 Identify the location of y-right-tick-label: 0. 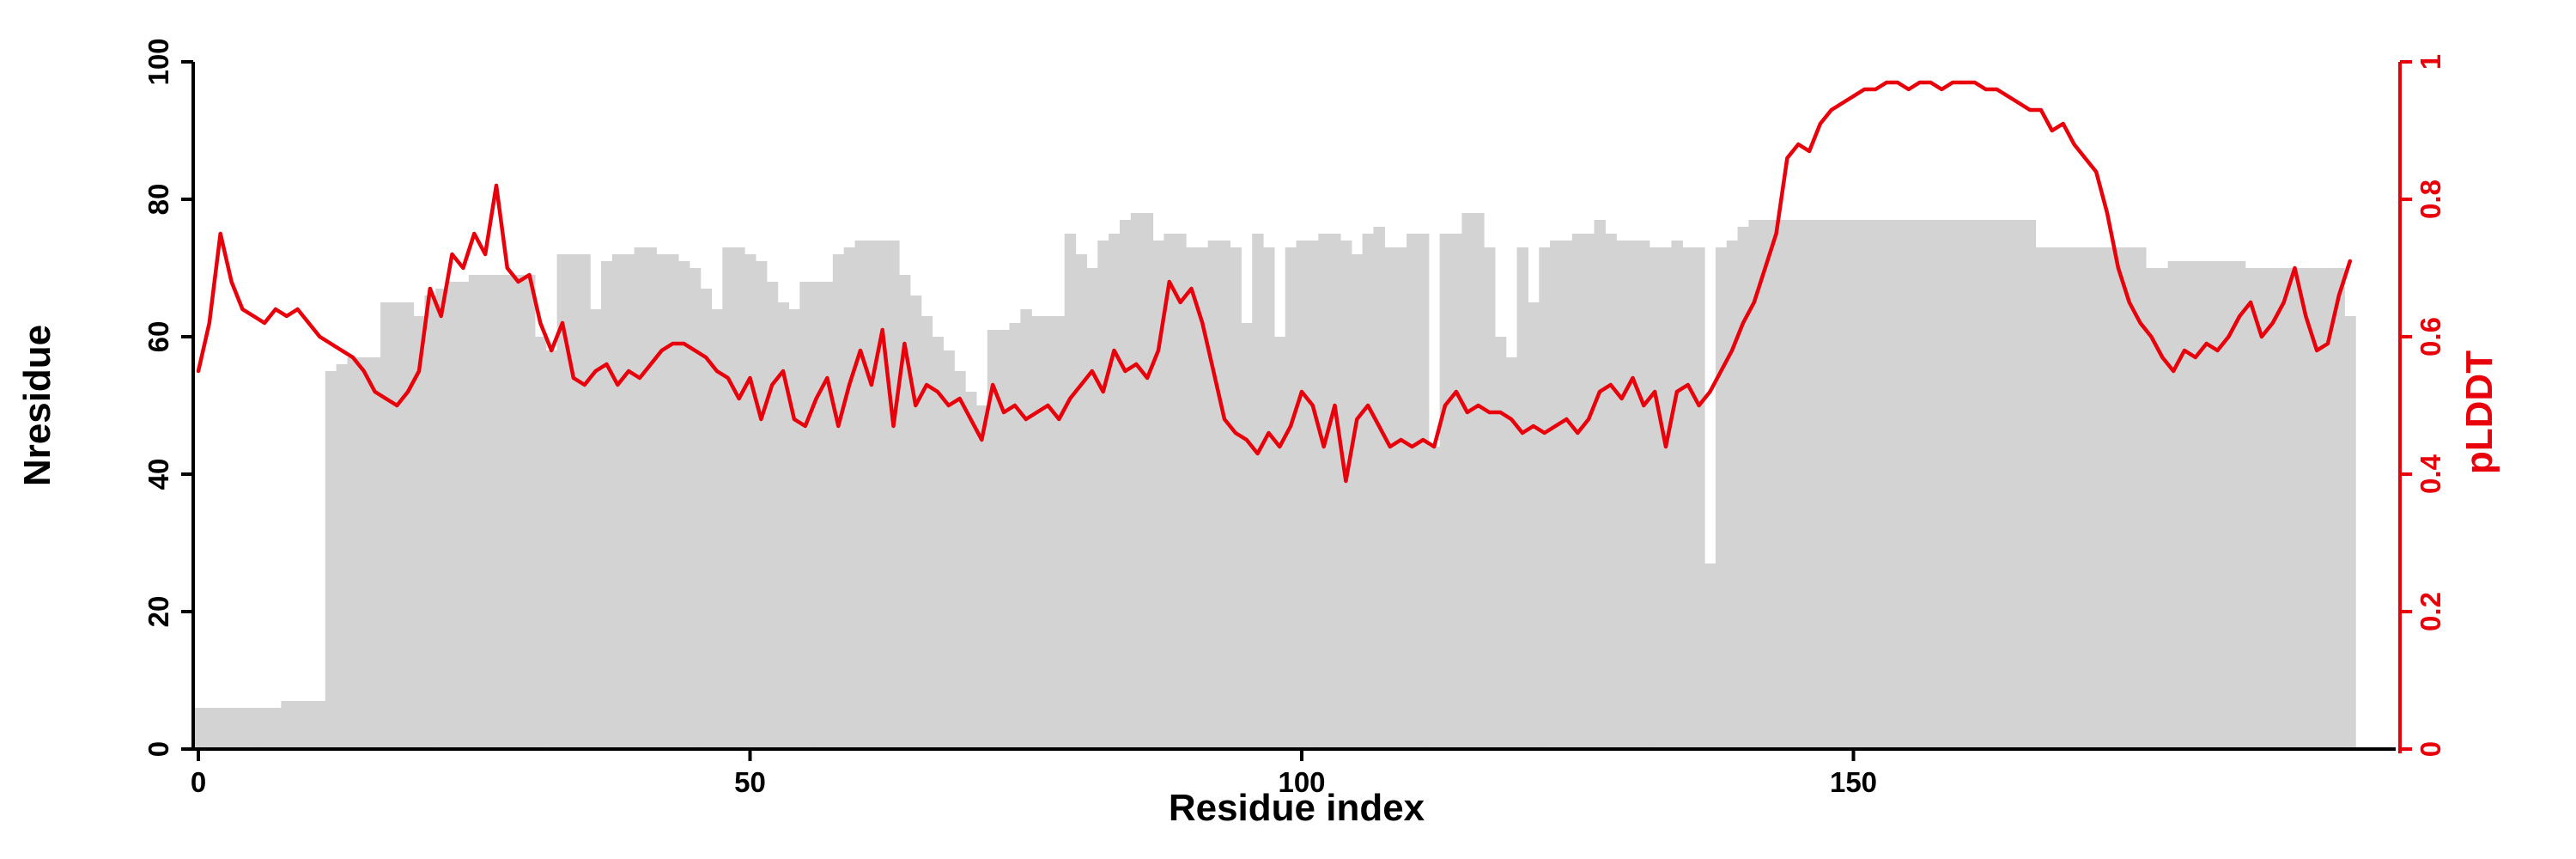
(2430, 749).